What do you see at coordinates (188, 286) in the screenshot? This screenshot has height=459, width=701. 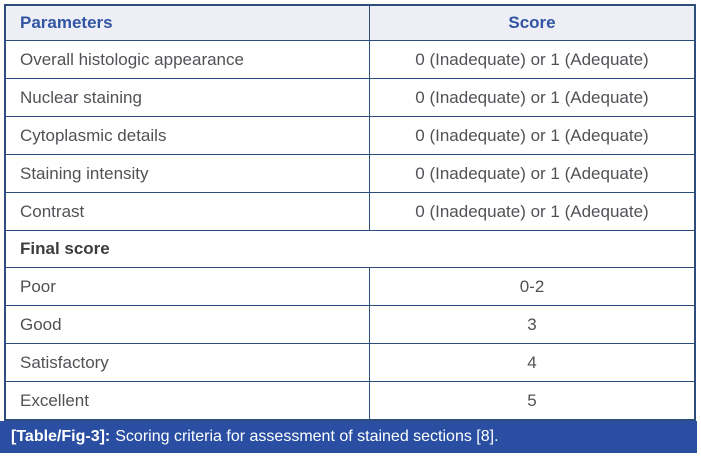 I see `param-cell: Poor` at bounding box center [188, 286].